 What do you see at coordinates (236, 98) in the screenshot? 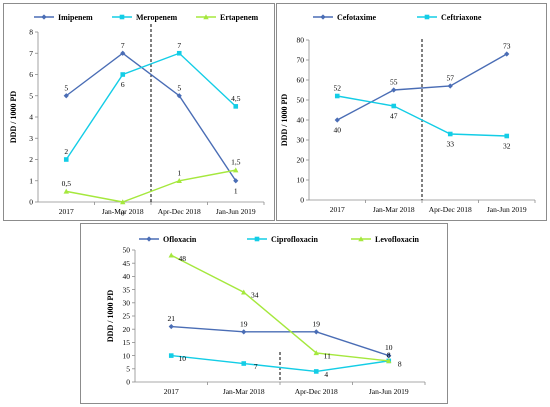
I see `data-label: 4,5` at bounding box center [236, 98].